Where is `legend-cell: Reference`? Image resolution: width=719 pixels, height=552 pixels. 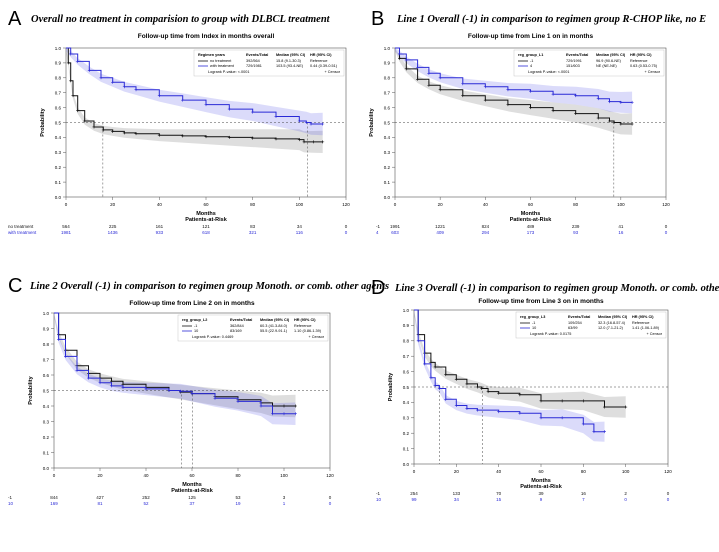
legend-cell: Reference is located at coordinates (319, 61).